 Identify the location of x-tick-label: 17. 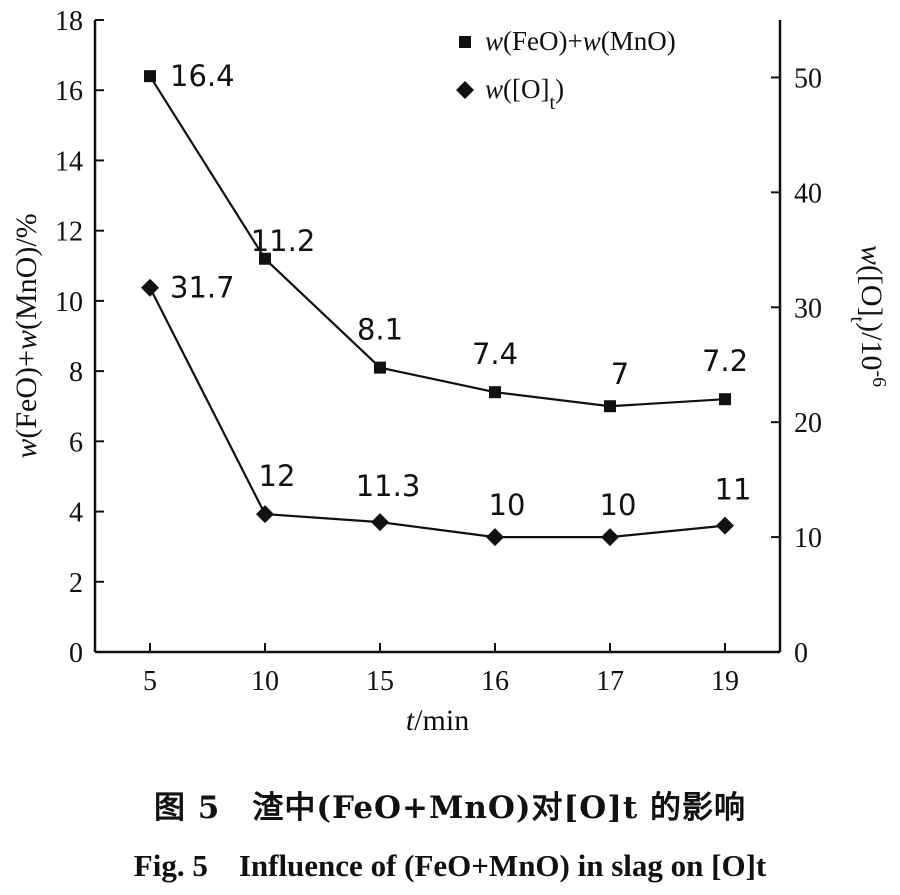
(610, 681).